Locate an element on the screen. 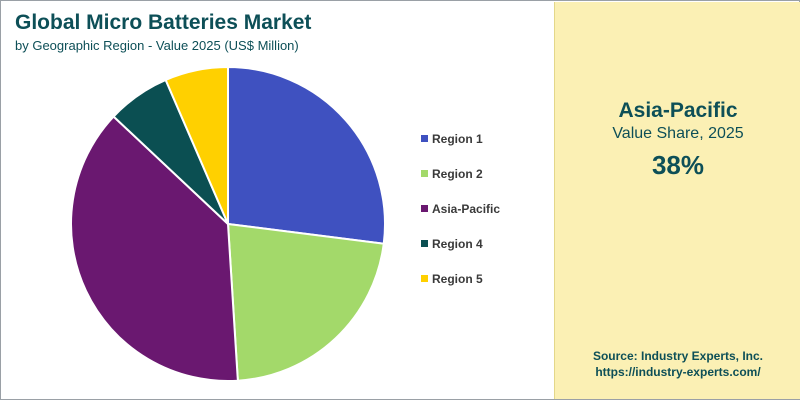 Image resolution: width=800 pixels, height=400 pixels. legend-label-asia-pacific: Asia-Pacific is located at coordinates (466, 209).